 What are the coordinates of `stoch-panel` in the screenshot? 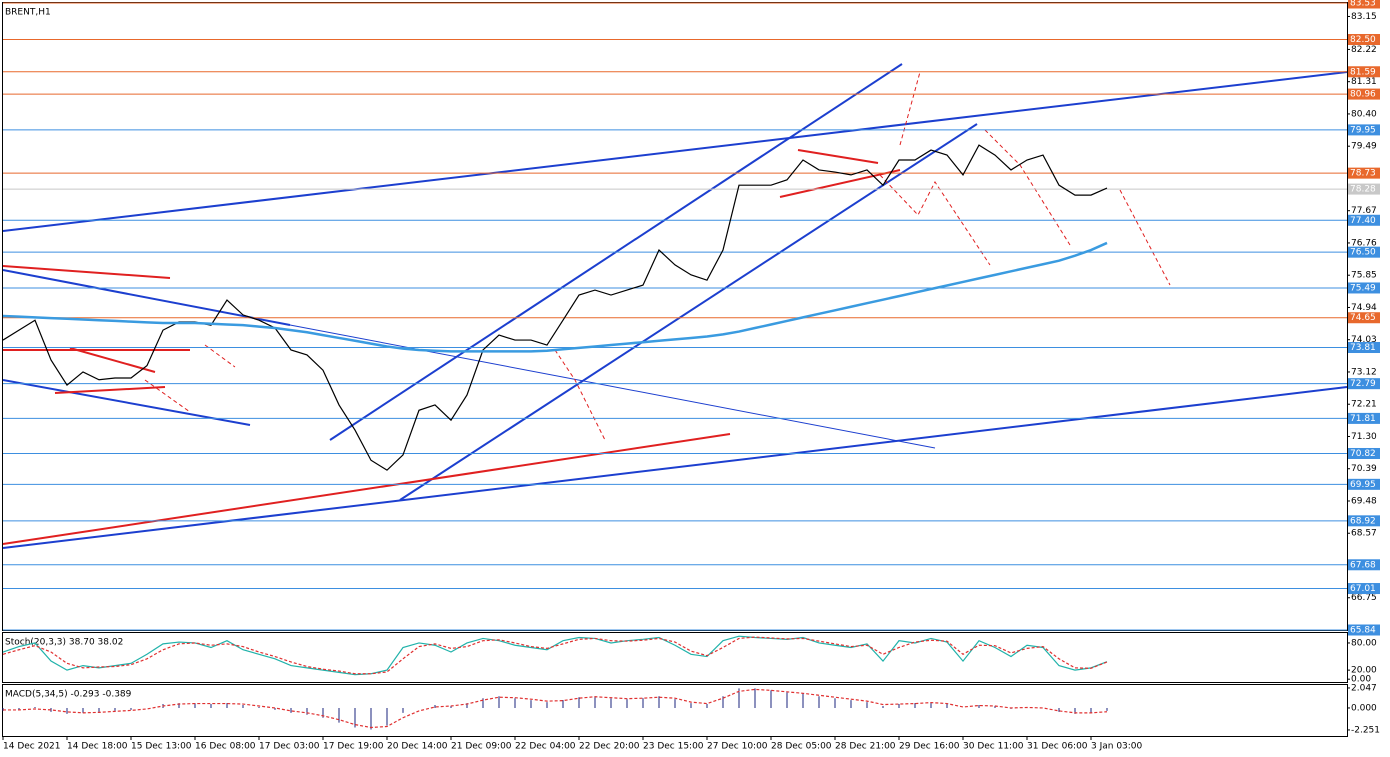 It's located at (675, 657).